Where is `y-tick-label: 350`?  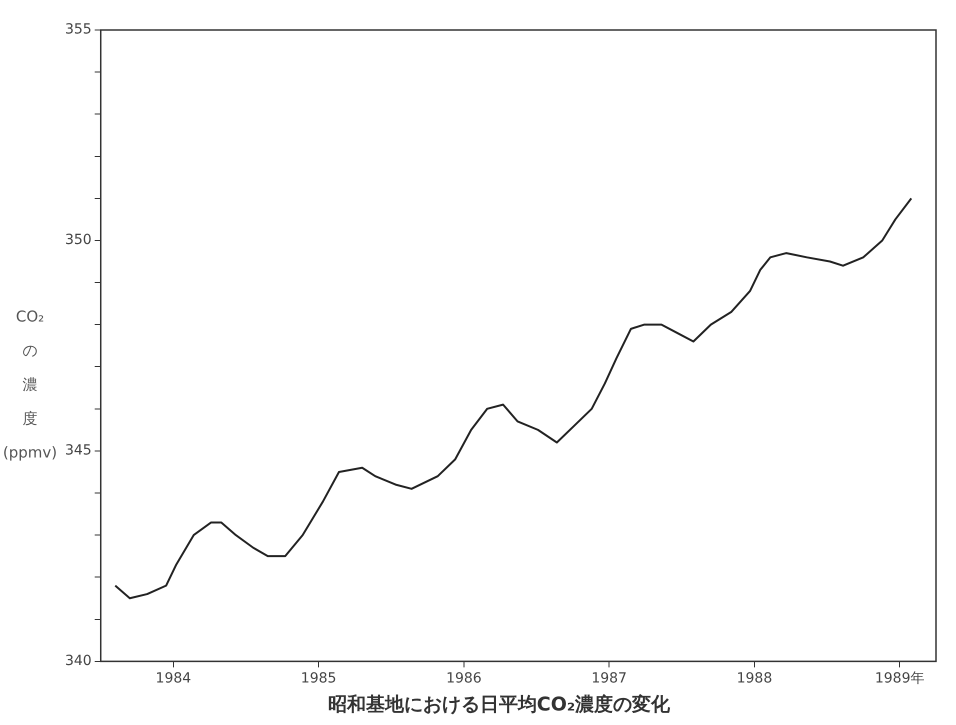 y-tick-label: 350 is located at coordinates (78, 240).